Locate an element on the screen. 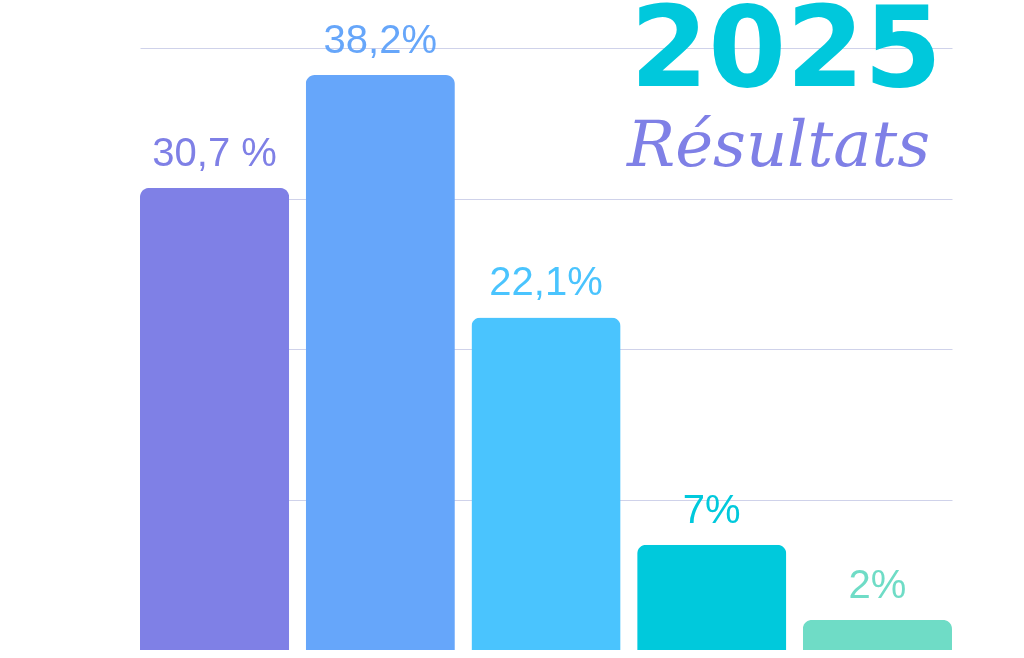  data-label: 7% is located at coordinates (711, 508).